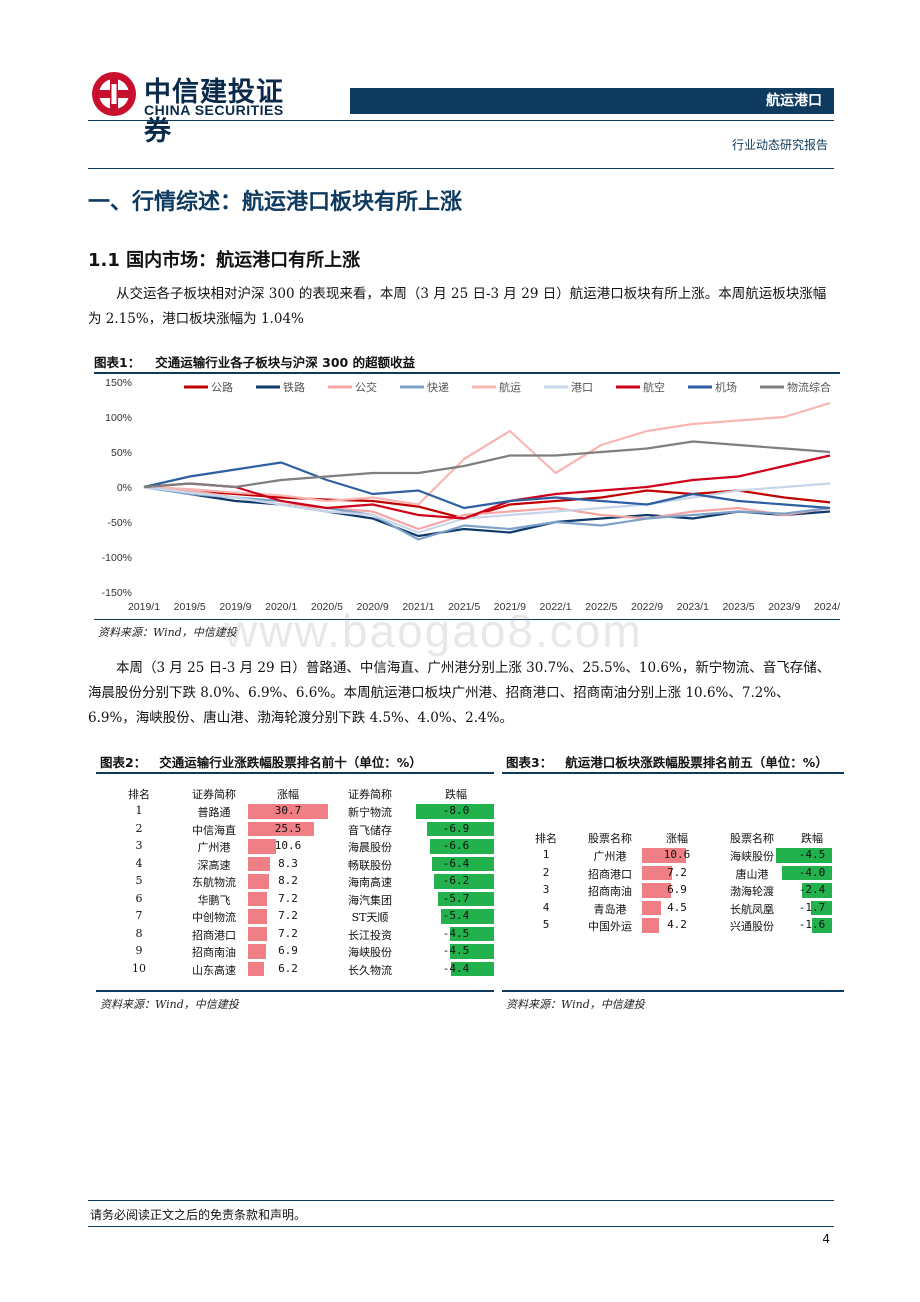 The image size is (920, 1302). I want to click on down-value-cell: -5.7, so click(456, 898).